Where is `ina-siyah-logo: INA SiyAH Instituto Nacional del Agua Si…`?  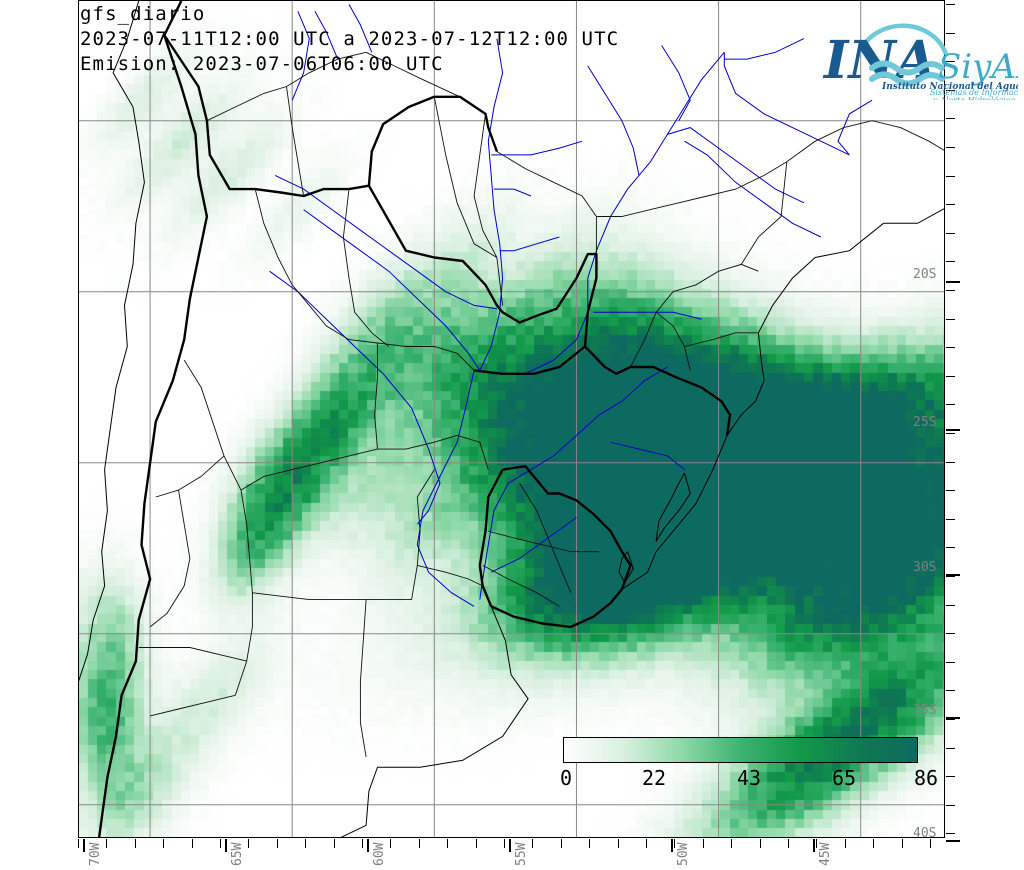
ina-siyah-logo: INA SiyAH Instituto Nacional del Agua Si… is located at coordinates (919, 54).